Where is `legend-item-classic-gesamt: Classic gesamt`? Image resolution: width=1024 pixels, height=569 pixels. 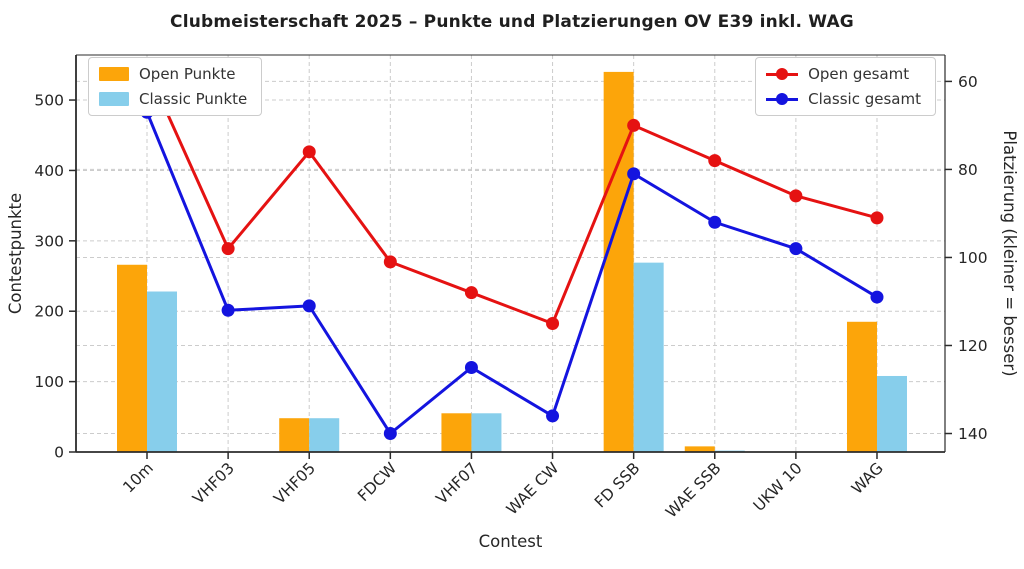 legend-item-classic-gesamt: Classic gesamt is located at coordinates (843, 99).